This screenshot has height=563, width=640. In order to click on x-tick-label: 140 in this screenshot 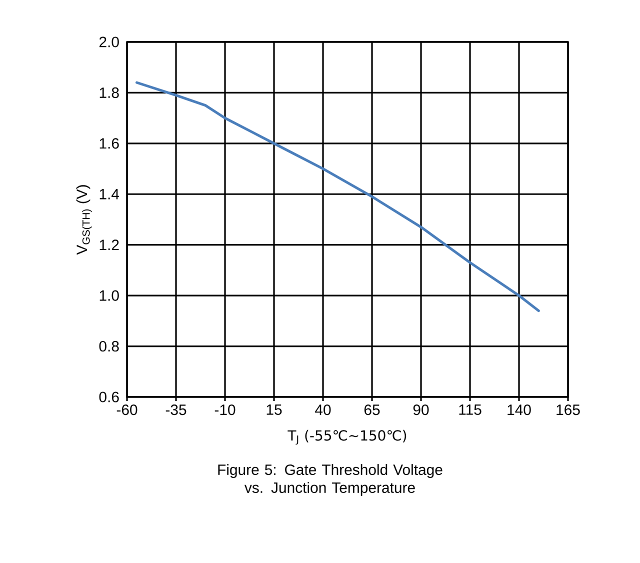, I will do `click(519, 410)`.